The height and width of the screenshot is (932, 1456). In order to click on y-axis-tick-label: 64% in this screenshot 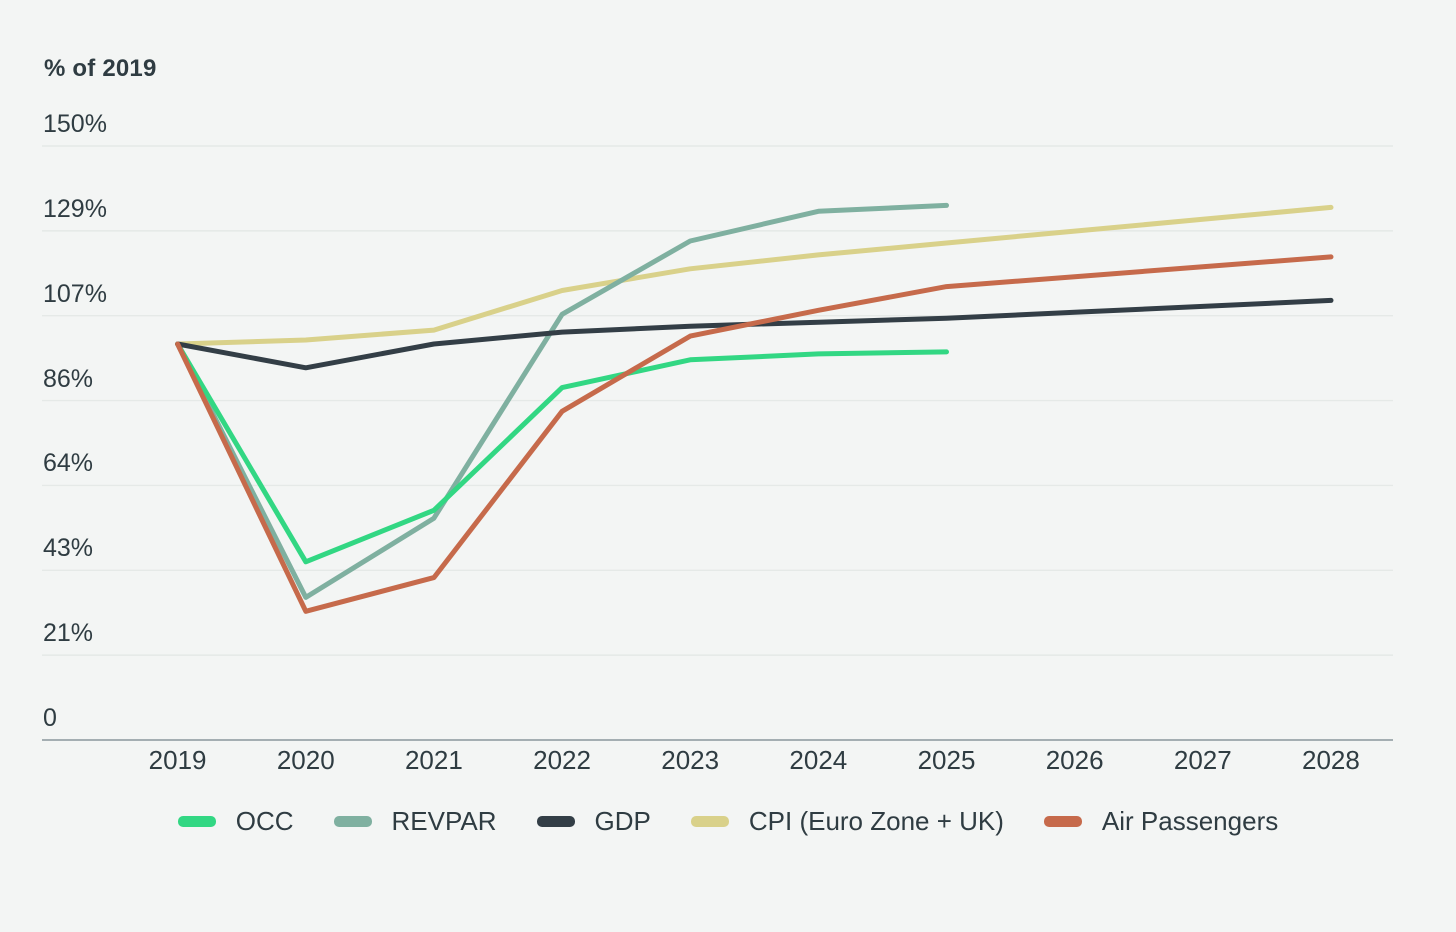, I will do `click(68, 463)`.